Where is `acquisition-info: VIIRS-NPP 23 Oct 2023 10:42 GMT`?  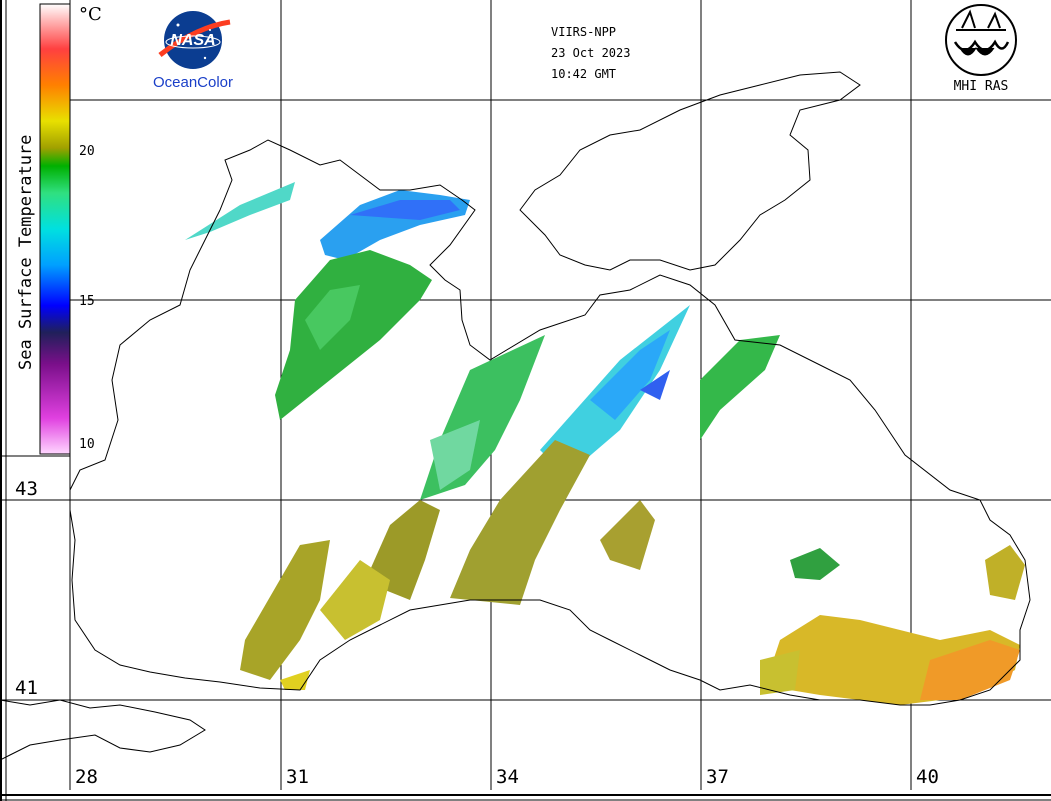
acquisition-info: VIIRS-NPP 23 Oct 2023 10:42 GMT is located at coordinates (590, 53).